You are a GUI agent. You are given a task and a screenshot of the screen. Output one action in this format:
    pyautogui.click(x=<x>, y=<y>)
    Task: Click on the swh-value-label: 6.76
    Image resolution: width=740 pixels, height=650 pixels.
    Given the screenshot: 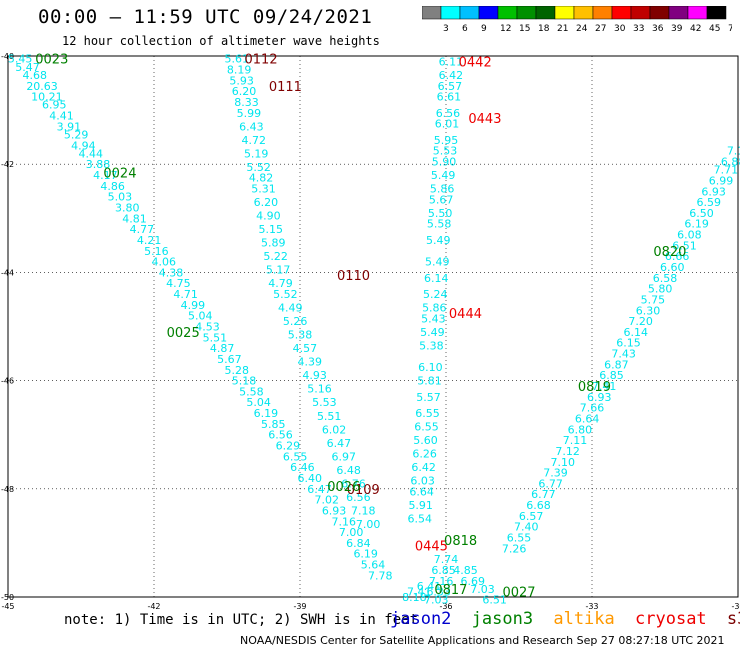 What is the action you would take?
    pyautogui.click(x=353, y=483)
    